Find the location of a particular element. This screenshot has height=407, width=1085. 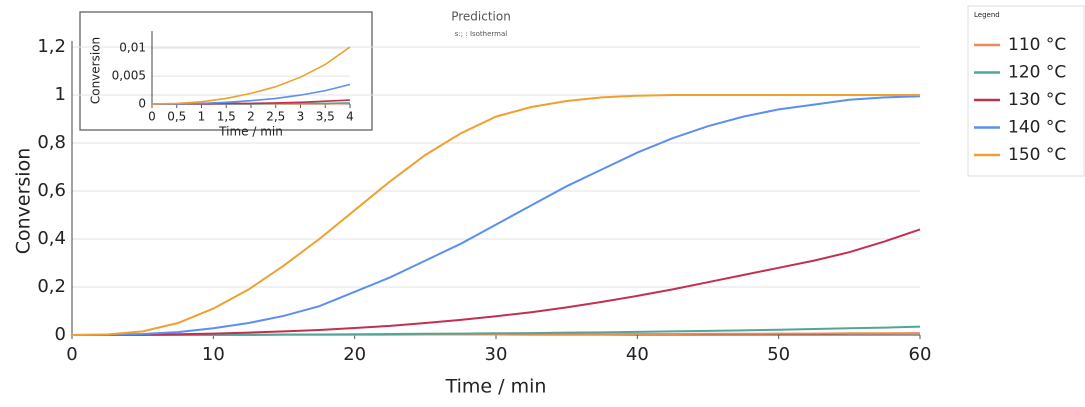

x-tick-label: 2,5 is located at coordinates (275, 117).